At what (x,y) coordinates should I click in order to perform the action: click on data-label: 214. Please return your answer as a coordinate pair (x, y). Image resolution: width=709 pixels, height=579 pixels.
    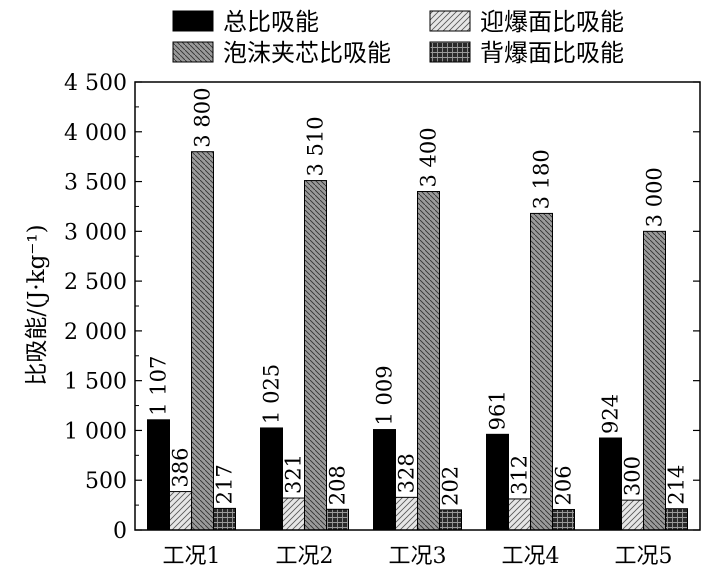
    Looking at the image, I should click on (677, 485).